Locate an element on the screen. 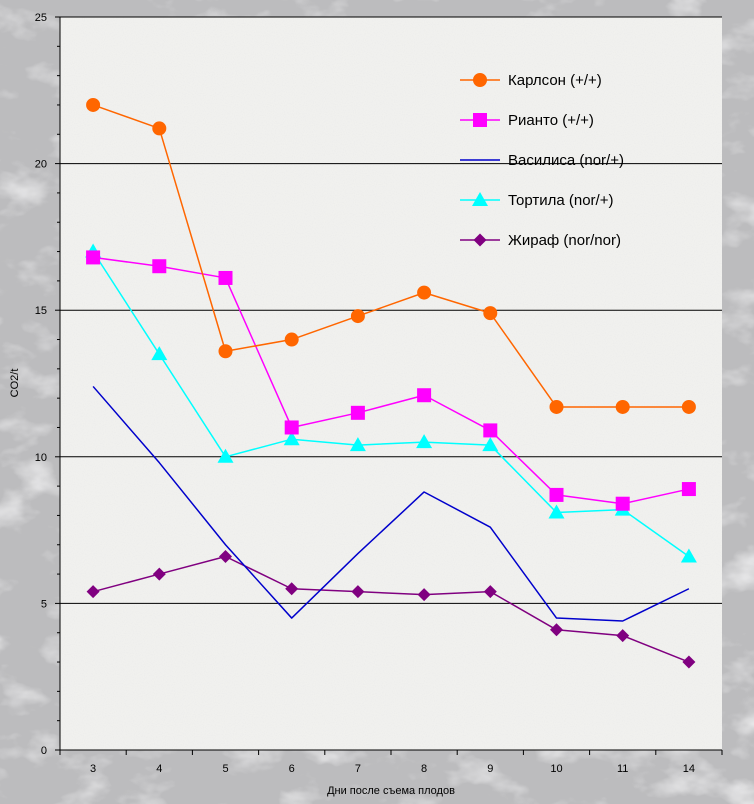 The height and width of the screenshot is (804, 754). x-tick-label: 11 is located at coordinates (622, 769).